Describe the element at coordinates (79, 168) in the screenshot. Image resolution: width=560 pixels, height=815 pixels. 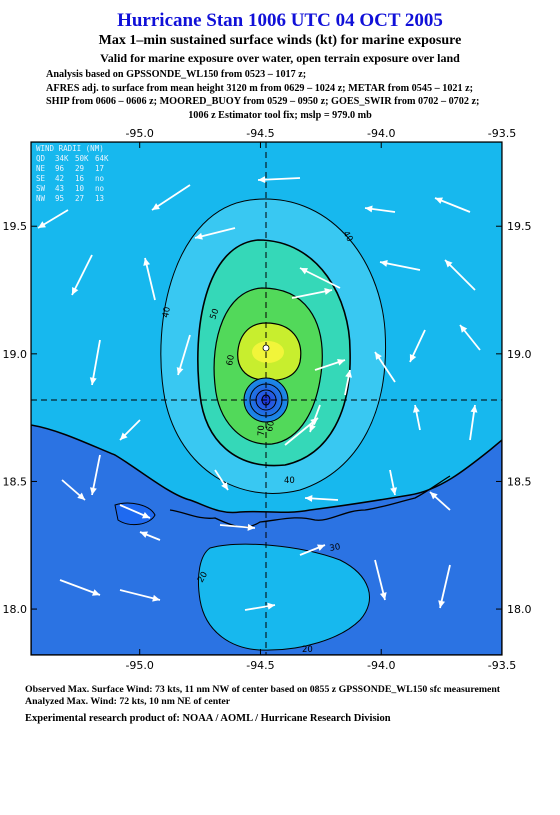
I see `wind-radii-cell: 29` at that location.